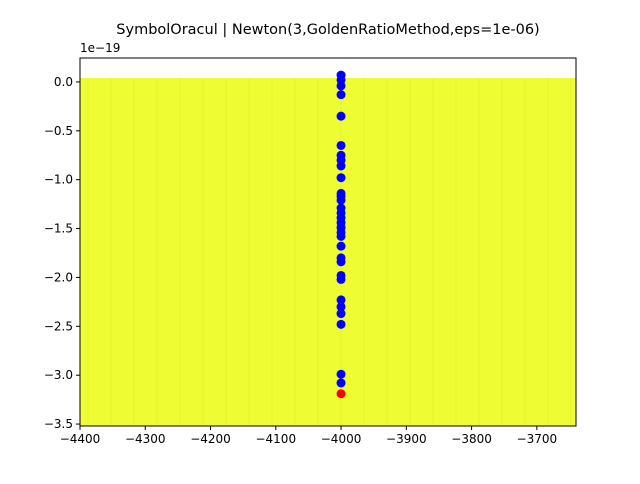 The width and height of the screenshot is (640, 484). I want to click on x-tick-label: −4000, so click(341, 439).